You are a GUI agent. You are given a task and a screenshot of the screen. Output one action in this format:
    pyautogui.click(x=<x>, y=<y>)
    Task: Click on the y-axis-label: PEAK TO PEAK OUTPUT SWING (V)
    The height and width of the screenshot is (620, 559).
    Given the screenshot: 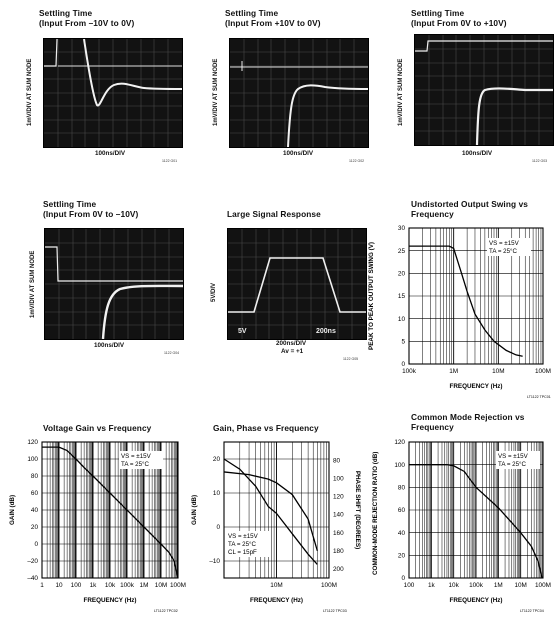 What is the action you would take?
    pyautogui.click(x=371, y=296)
    